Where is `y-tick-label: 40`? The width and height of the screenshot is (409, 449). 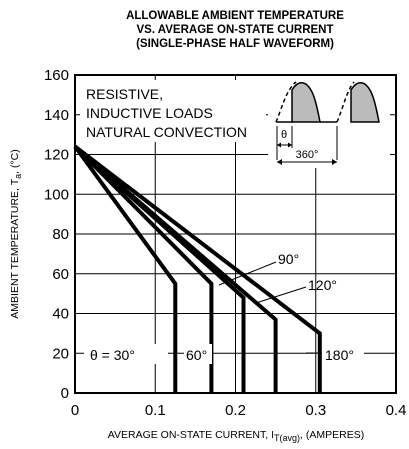
y-tick-label: 40 is located at coordinates (60, 314).